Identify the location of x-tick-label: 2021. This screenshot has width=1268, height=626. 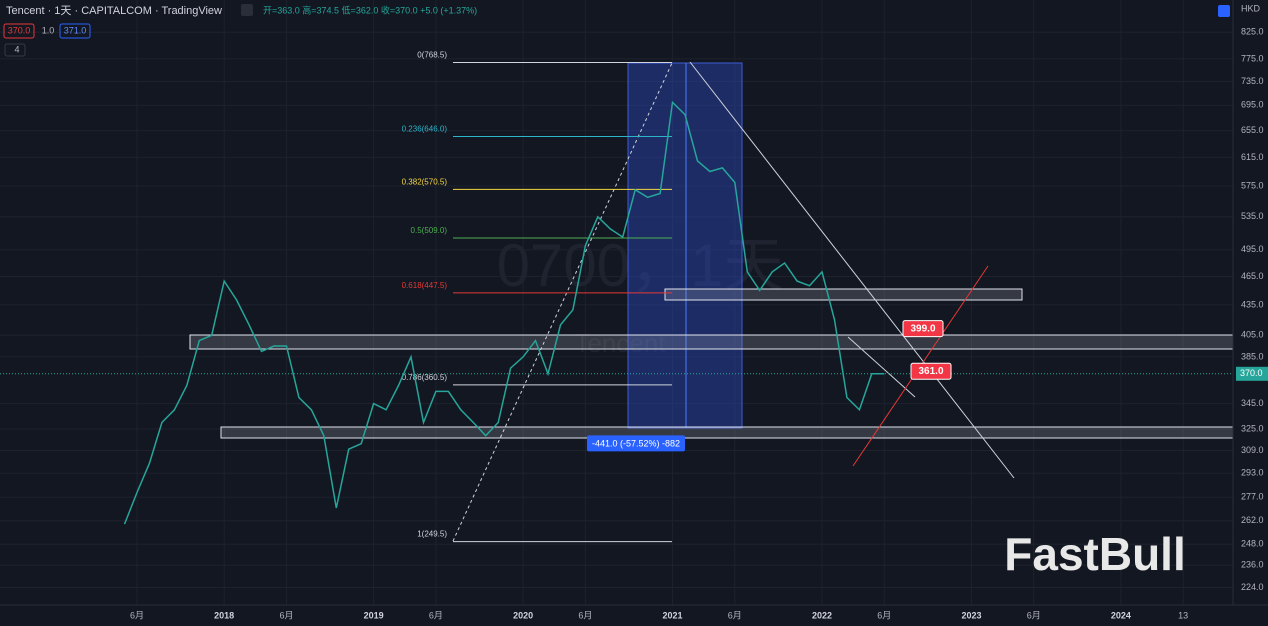
(673, 615).